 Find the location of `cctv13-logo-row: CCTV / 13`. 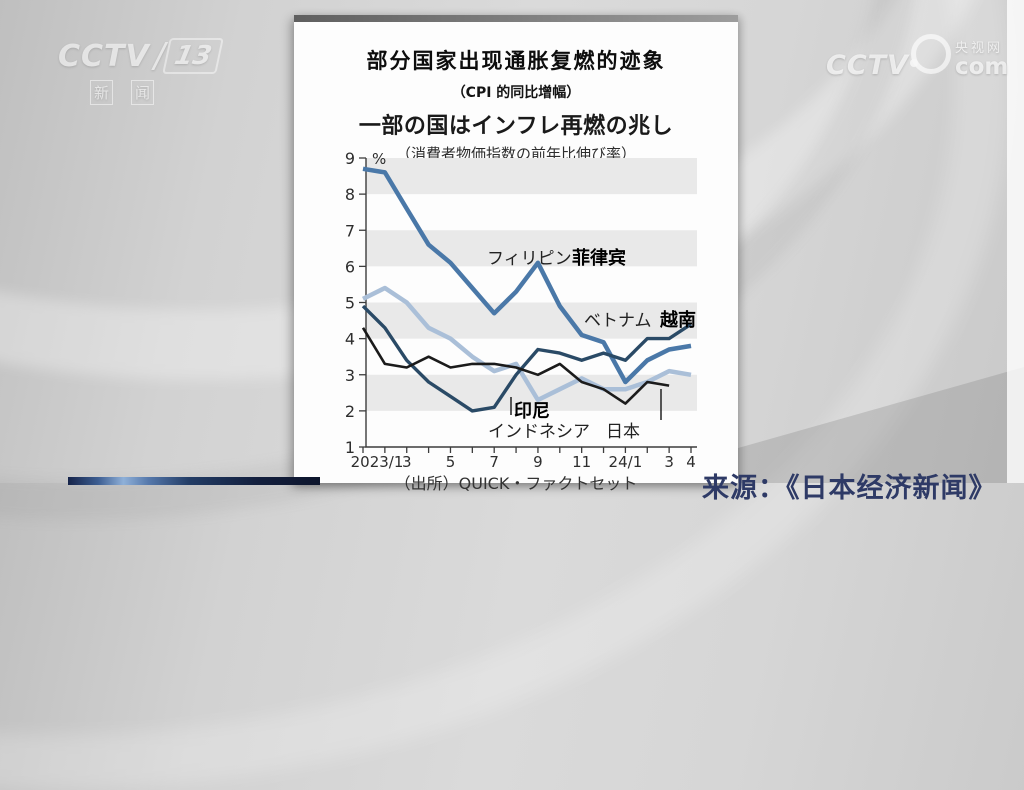

cctv13-logo-row: CCTV / 13 is located at coordinates (141, 56).